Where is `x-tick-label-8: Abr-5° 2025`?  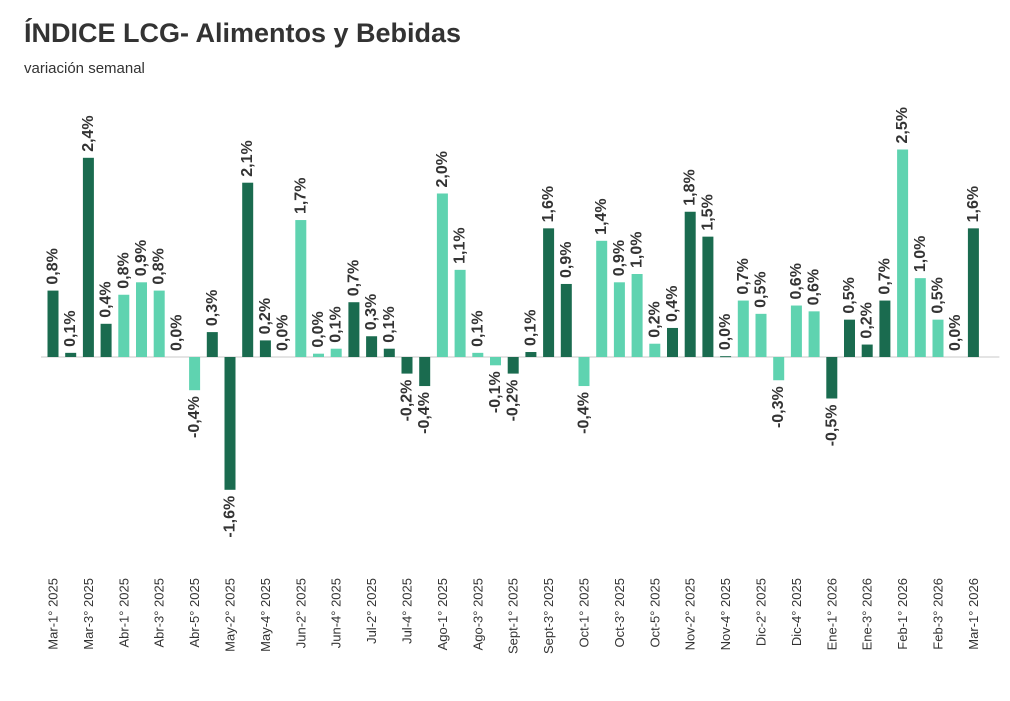 x-tick-label-8: Abr-5° 2025 is located at coordinates (194, 613).